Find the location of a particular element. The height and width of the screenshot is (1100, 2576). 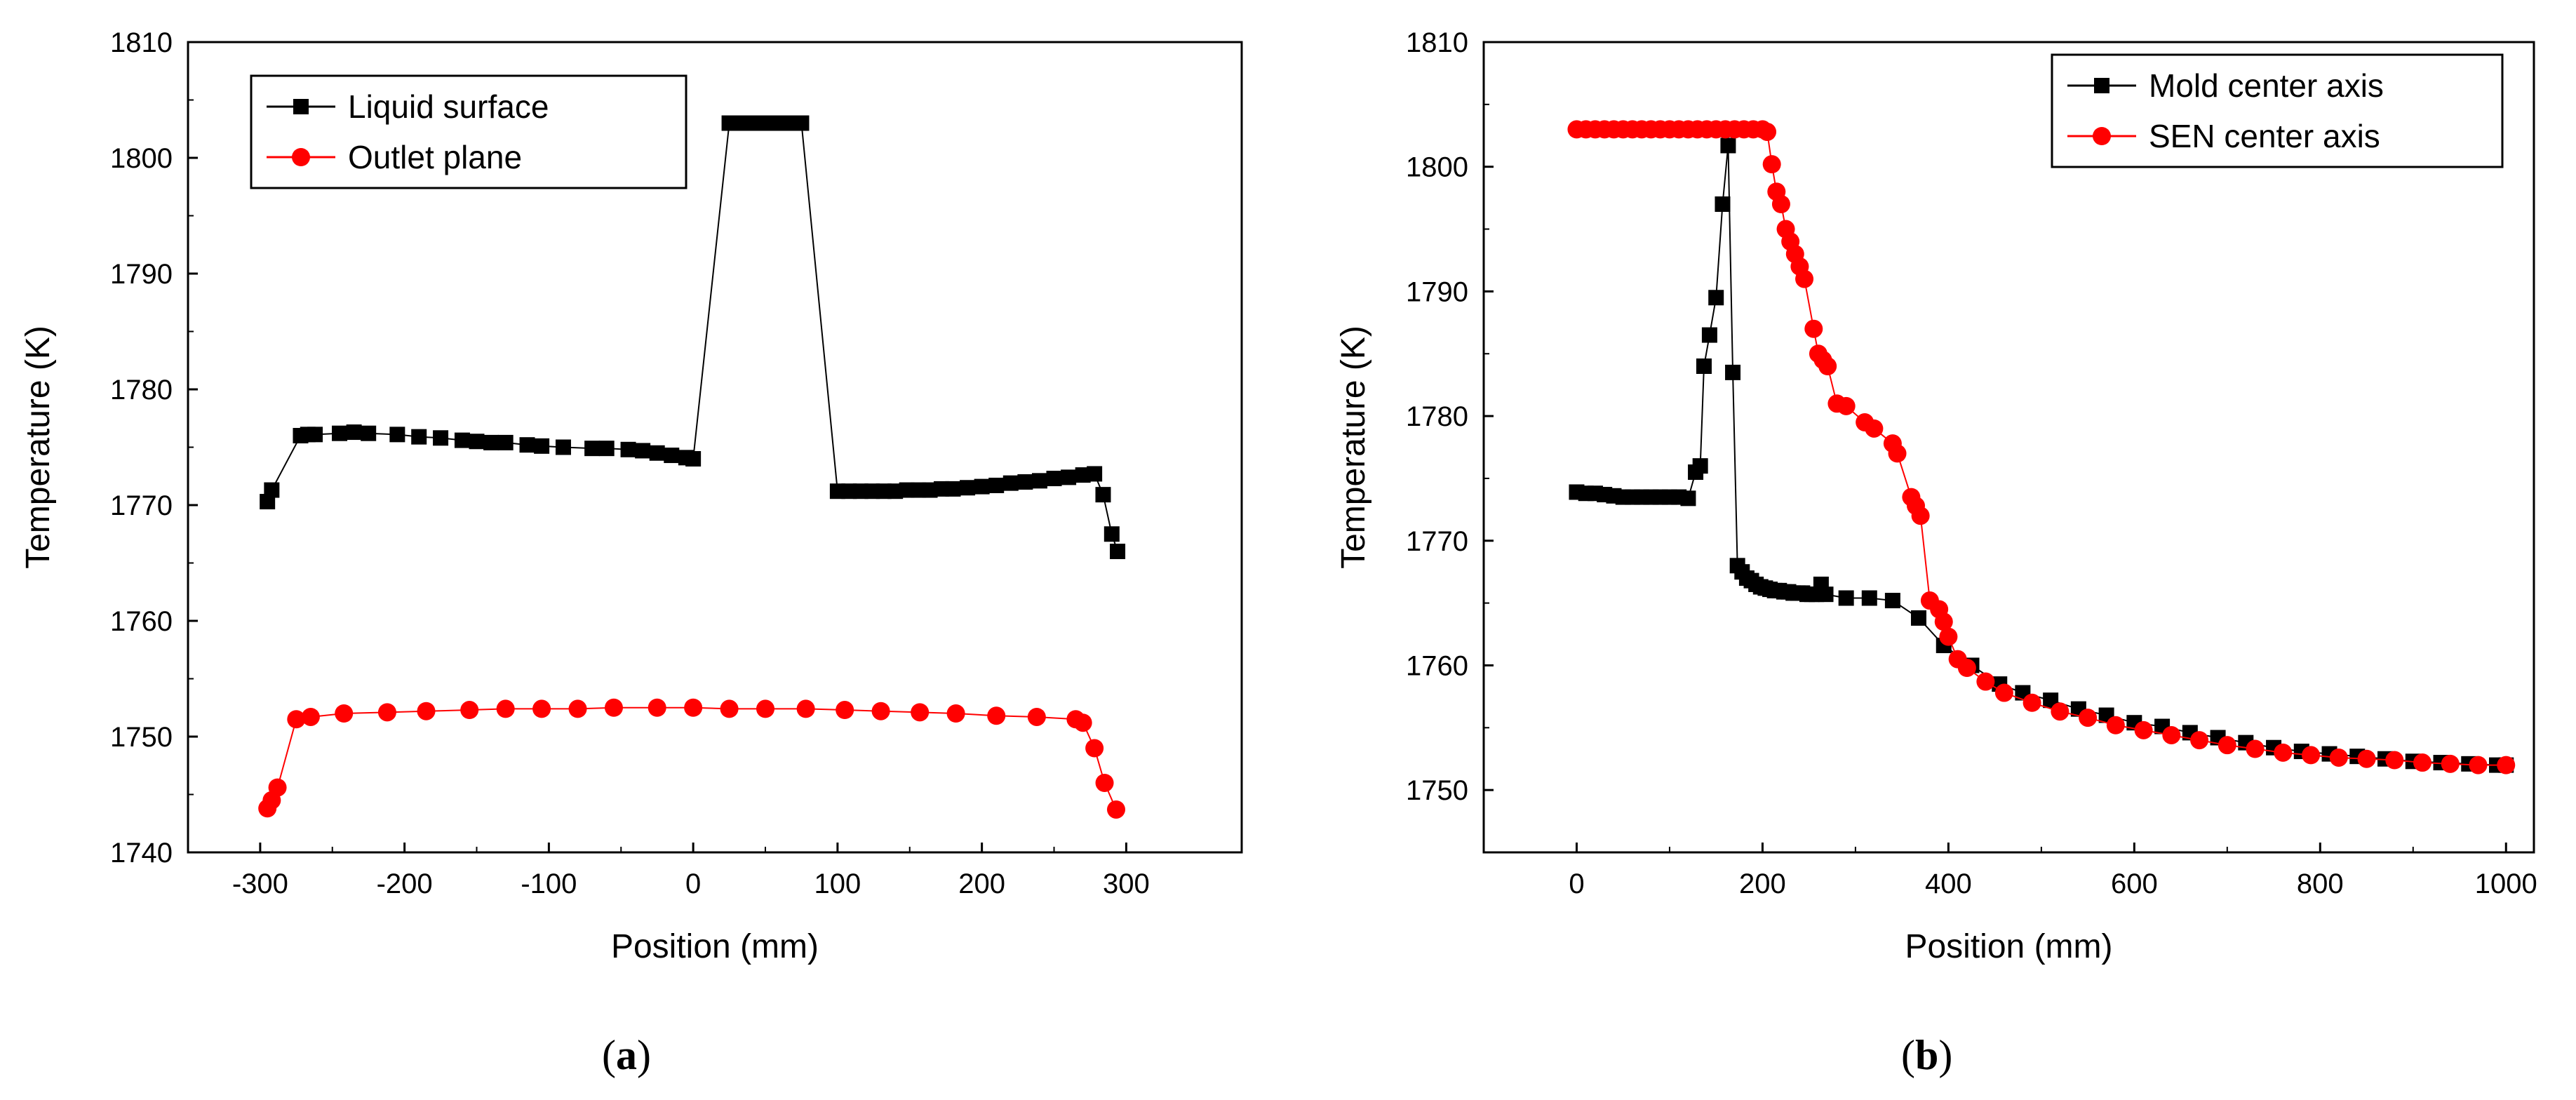

chart-a-y-axis-label: Temperature (K) is located at coordinates (38, 447).